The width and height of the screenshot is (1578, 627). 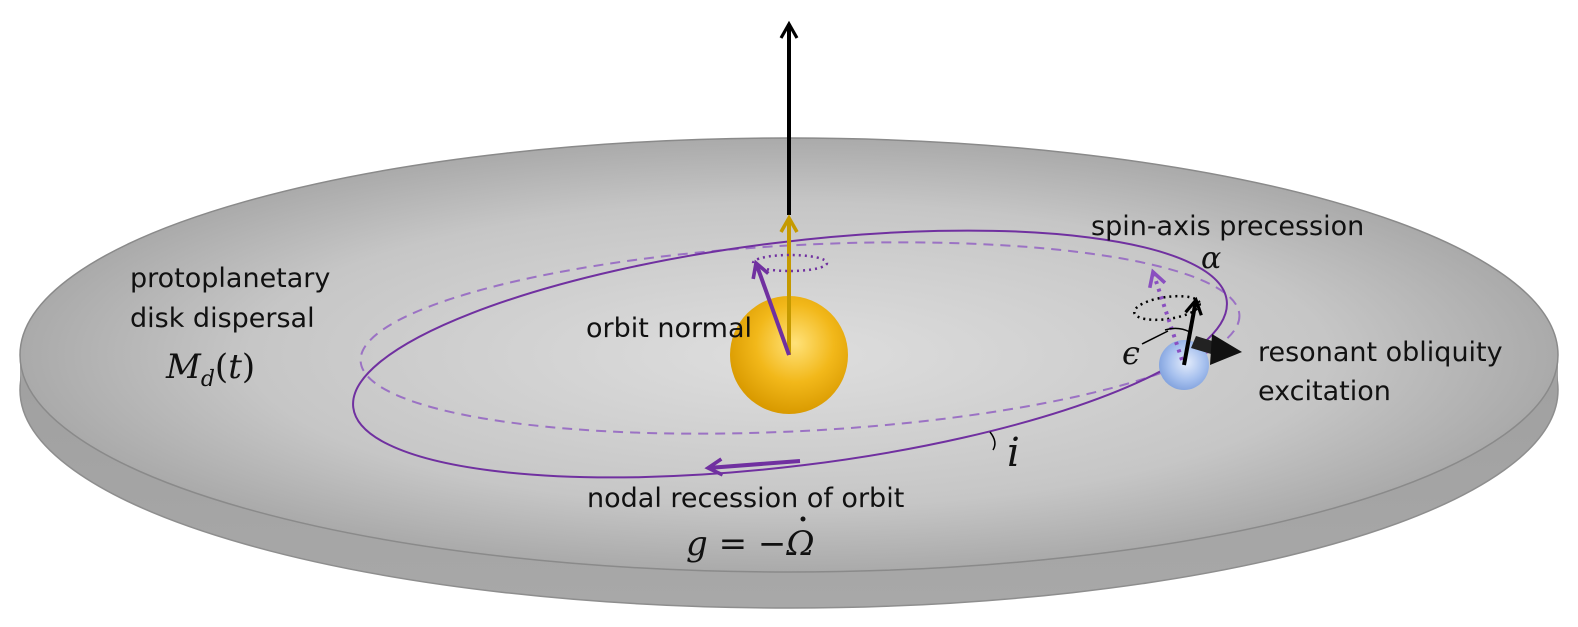 What do you see at coordinates (230, 278) in the screenshot?
I see `disk-dispersal-label-line1: protoplanetary` at bounding box center [230, 278].